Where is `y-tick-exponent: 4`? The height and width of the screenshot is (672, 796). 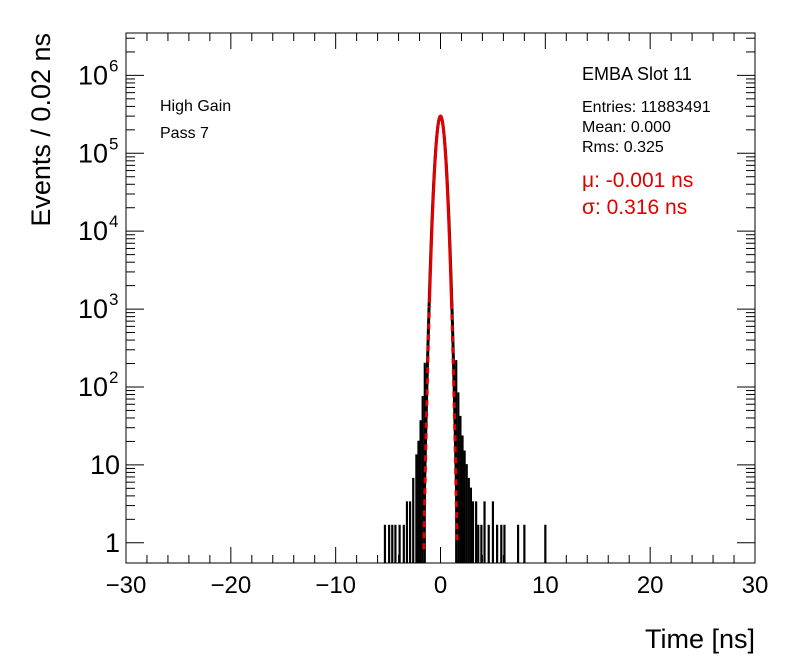 y-tick-exponent: 4 is located at coordinates (113, 221).